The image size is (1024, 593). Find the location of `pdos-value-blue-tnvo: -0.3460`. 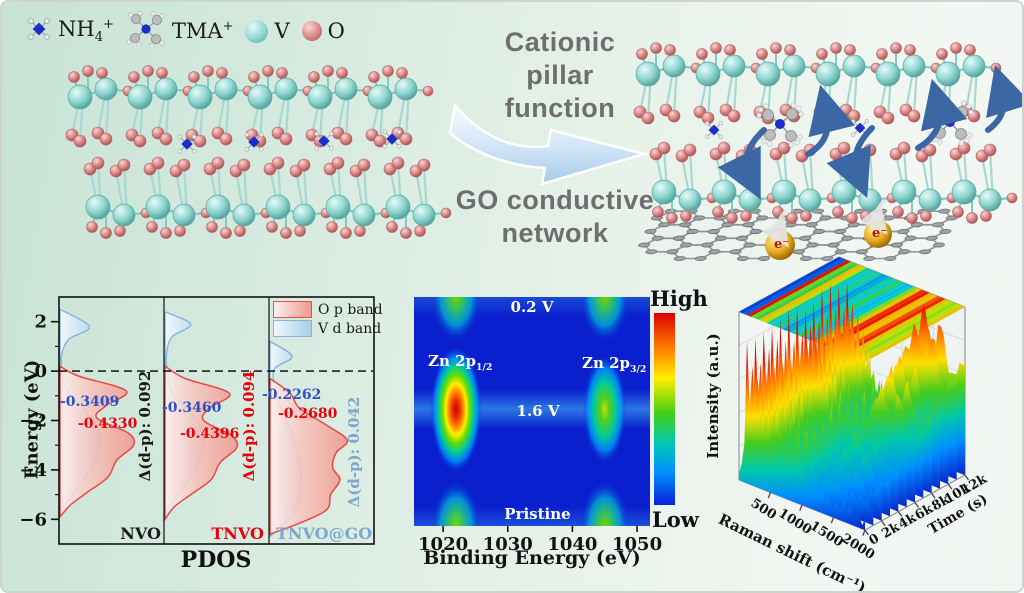

pdos-value-blue-tnvo: -0.3460 is located at coordinates (192, 408).